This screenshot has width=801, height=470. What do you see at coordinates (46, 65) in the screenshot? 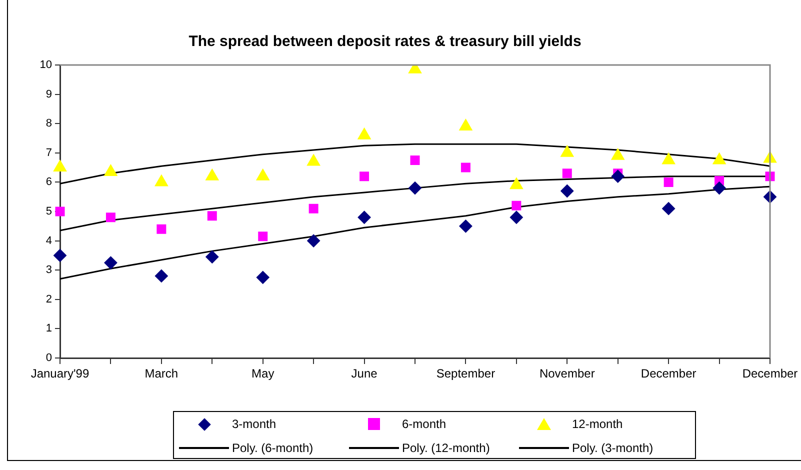
I see `y-tick-label: 10` at bounding box center [46, 65].